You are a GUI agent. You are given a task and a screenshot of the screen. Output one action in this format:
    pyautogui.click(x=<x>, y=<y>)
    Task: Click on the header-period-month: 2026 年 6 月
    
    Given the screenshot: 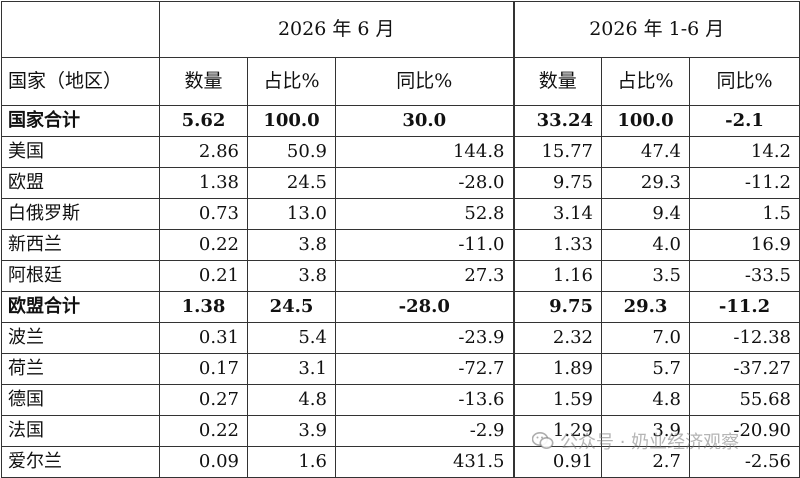 What is the action you would take?
    pyautogui.click(x=336, y=29)
    